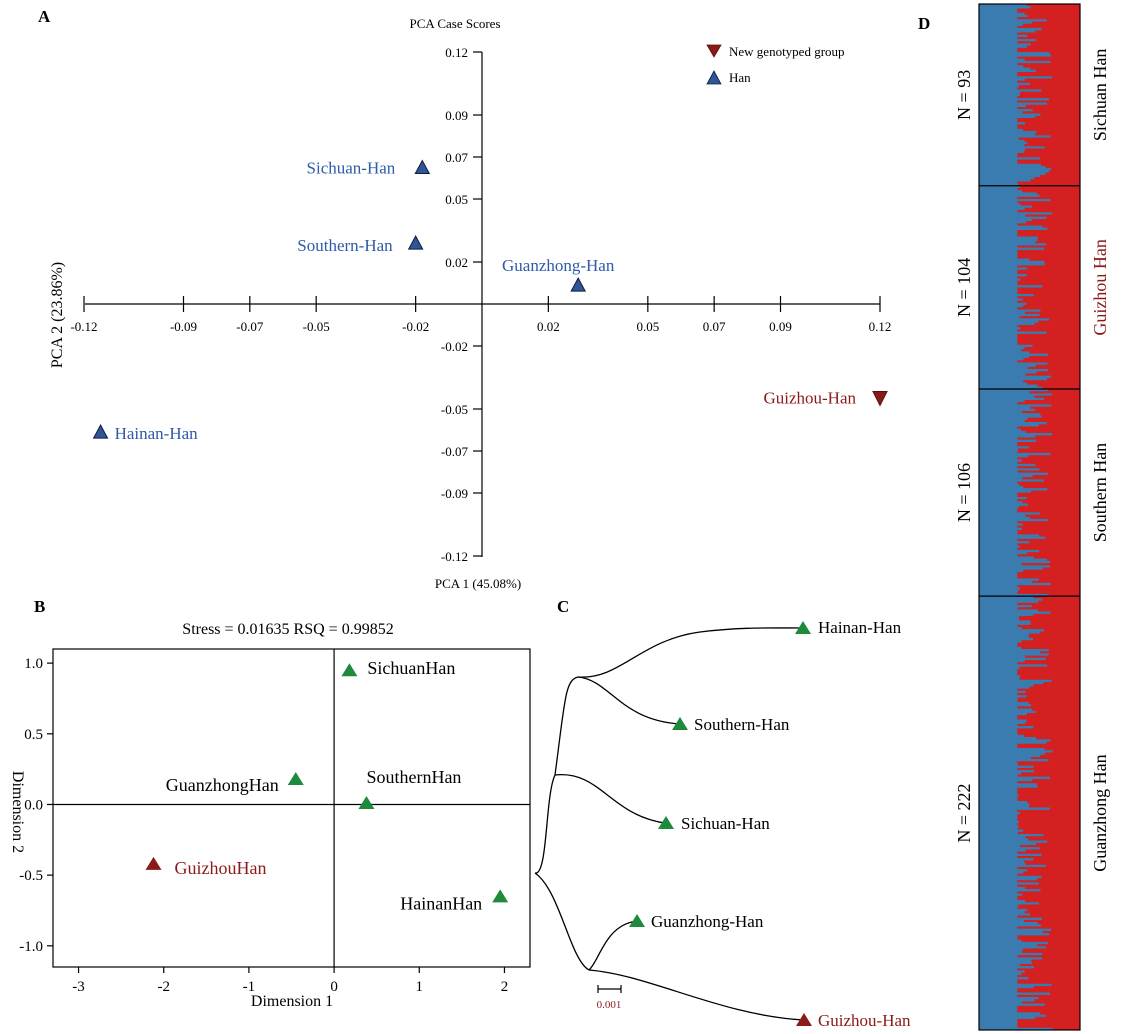 This screenshot has height=1034, width=1121. What do you see at coordinates (964, 812) in the screenshot?
I see `structure-n-label: N = 222` at bounding box center [964, 812].